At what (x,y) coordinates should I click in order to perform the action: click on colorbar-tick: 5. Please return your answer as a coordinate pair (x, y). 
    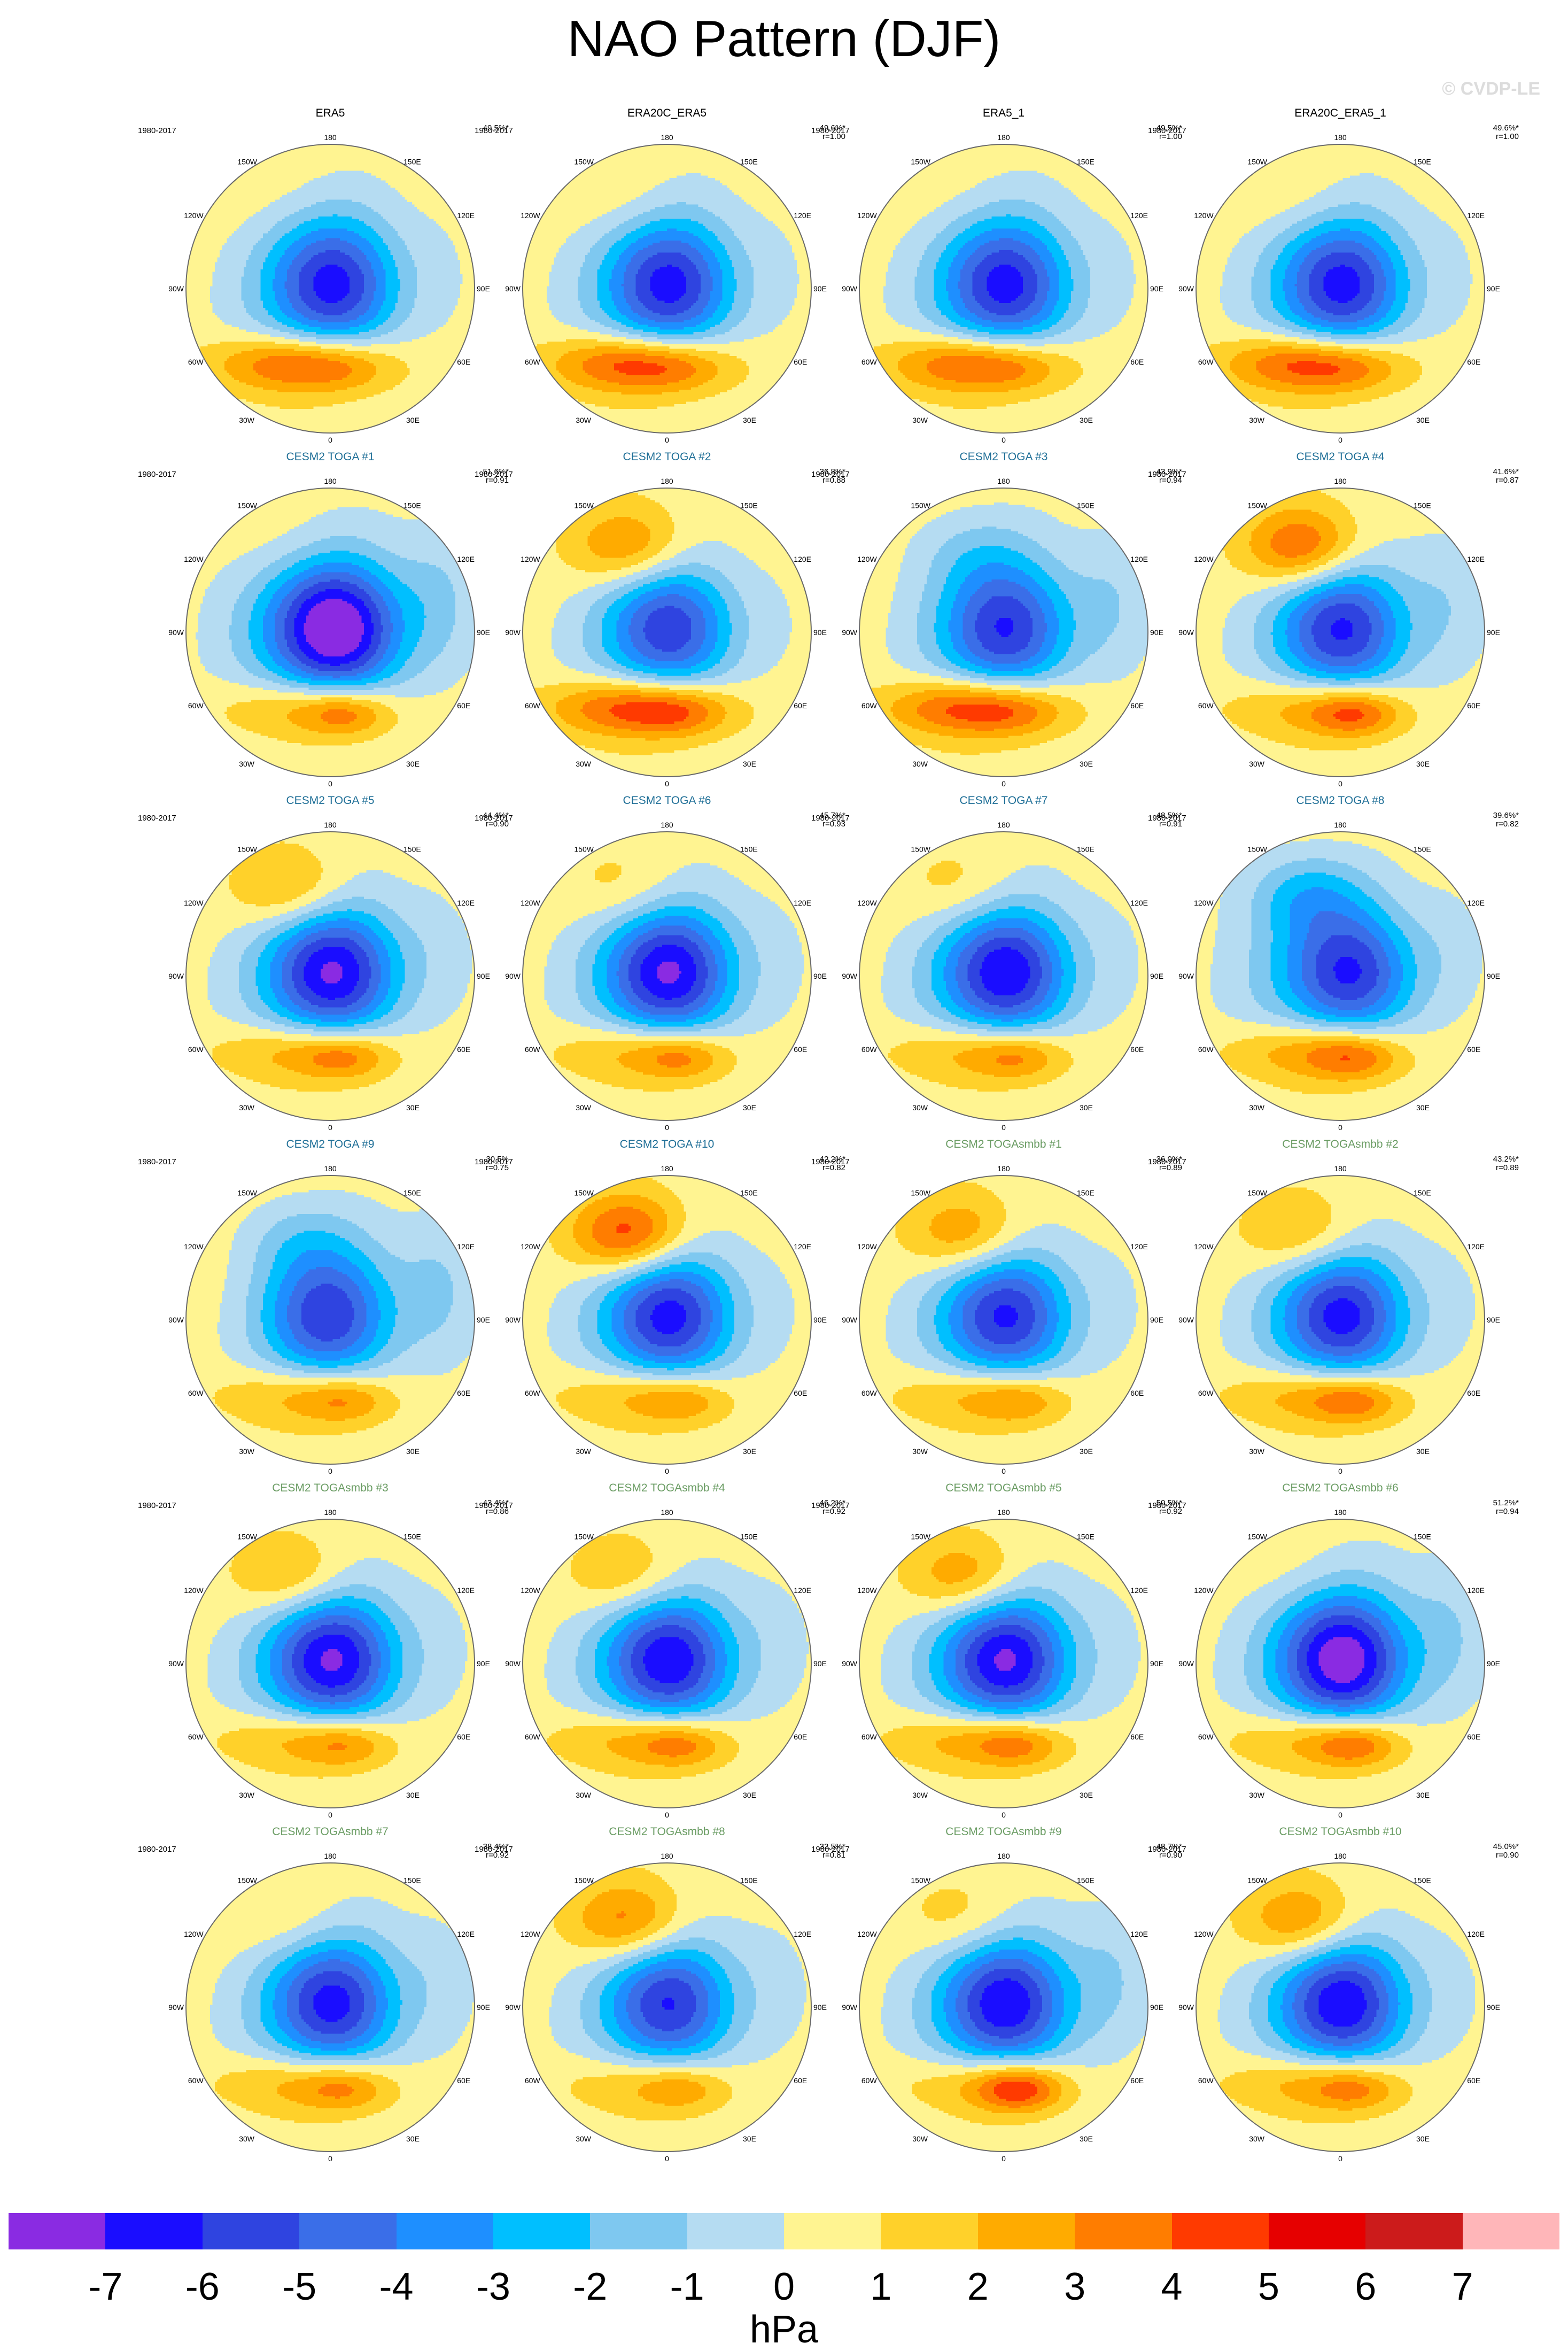
    Looking at the image, I should click on (1269, 2286).